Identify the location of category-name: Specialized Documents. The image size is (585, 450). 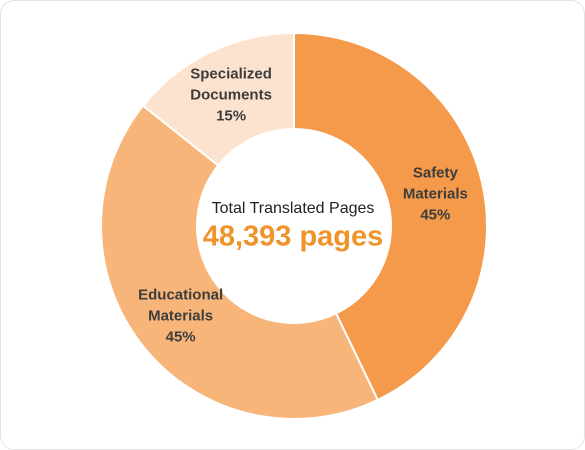
(231, 84).